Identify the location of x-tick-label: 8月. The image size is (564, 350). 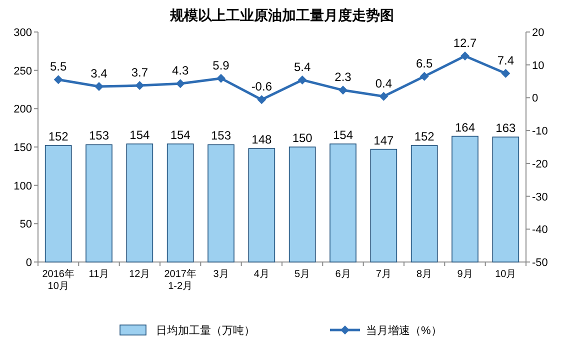
(424, 274).